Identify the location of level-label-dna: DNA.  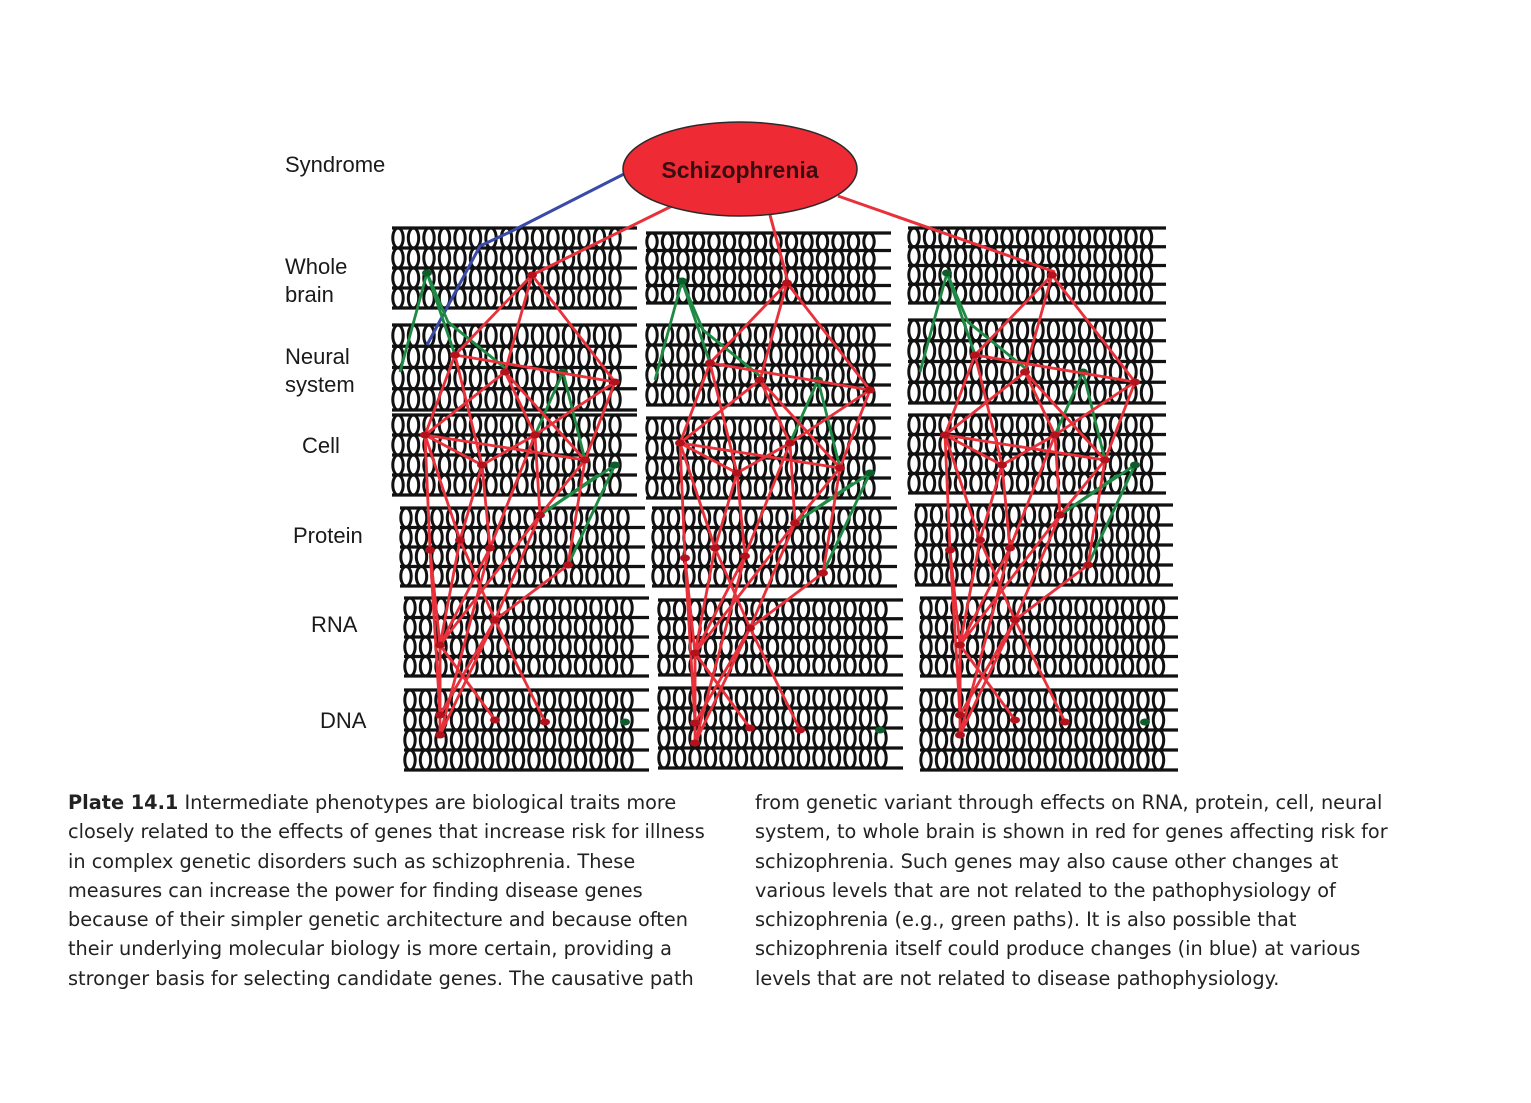
(343, 720).